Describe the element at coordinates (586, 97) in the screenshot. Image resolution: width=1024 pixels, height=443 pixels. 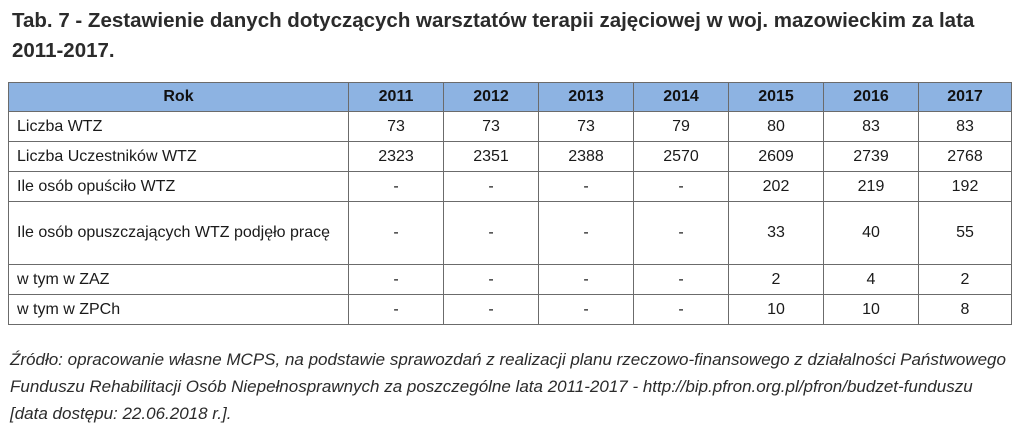
I see `header-cell-year: 2013` at that location.